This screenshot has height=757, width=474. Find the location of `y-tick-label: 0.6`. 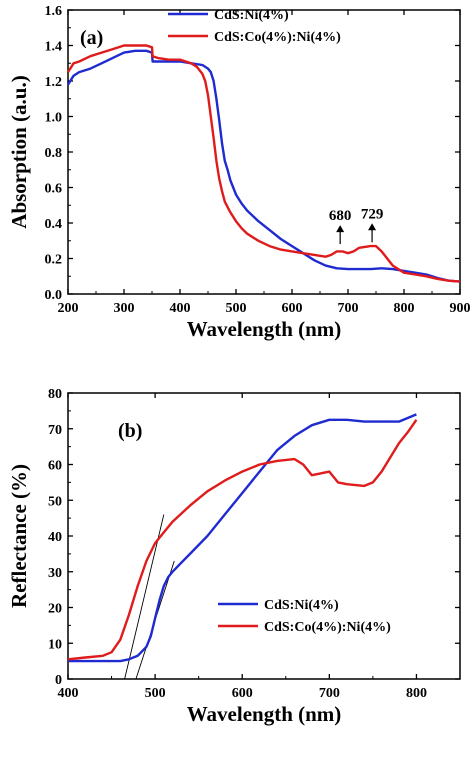

y-tick-label: 0.6 is located at coordinates (54, 189).